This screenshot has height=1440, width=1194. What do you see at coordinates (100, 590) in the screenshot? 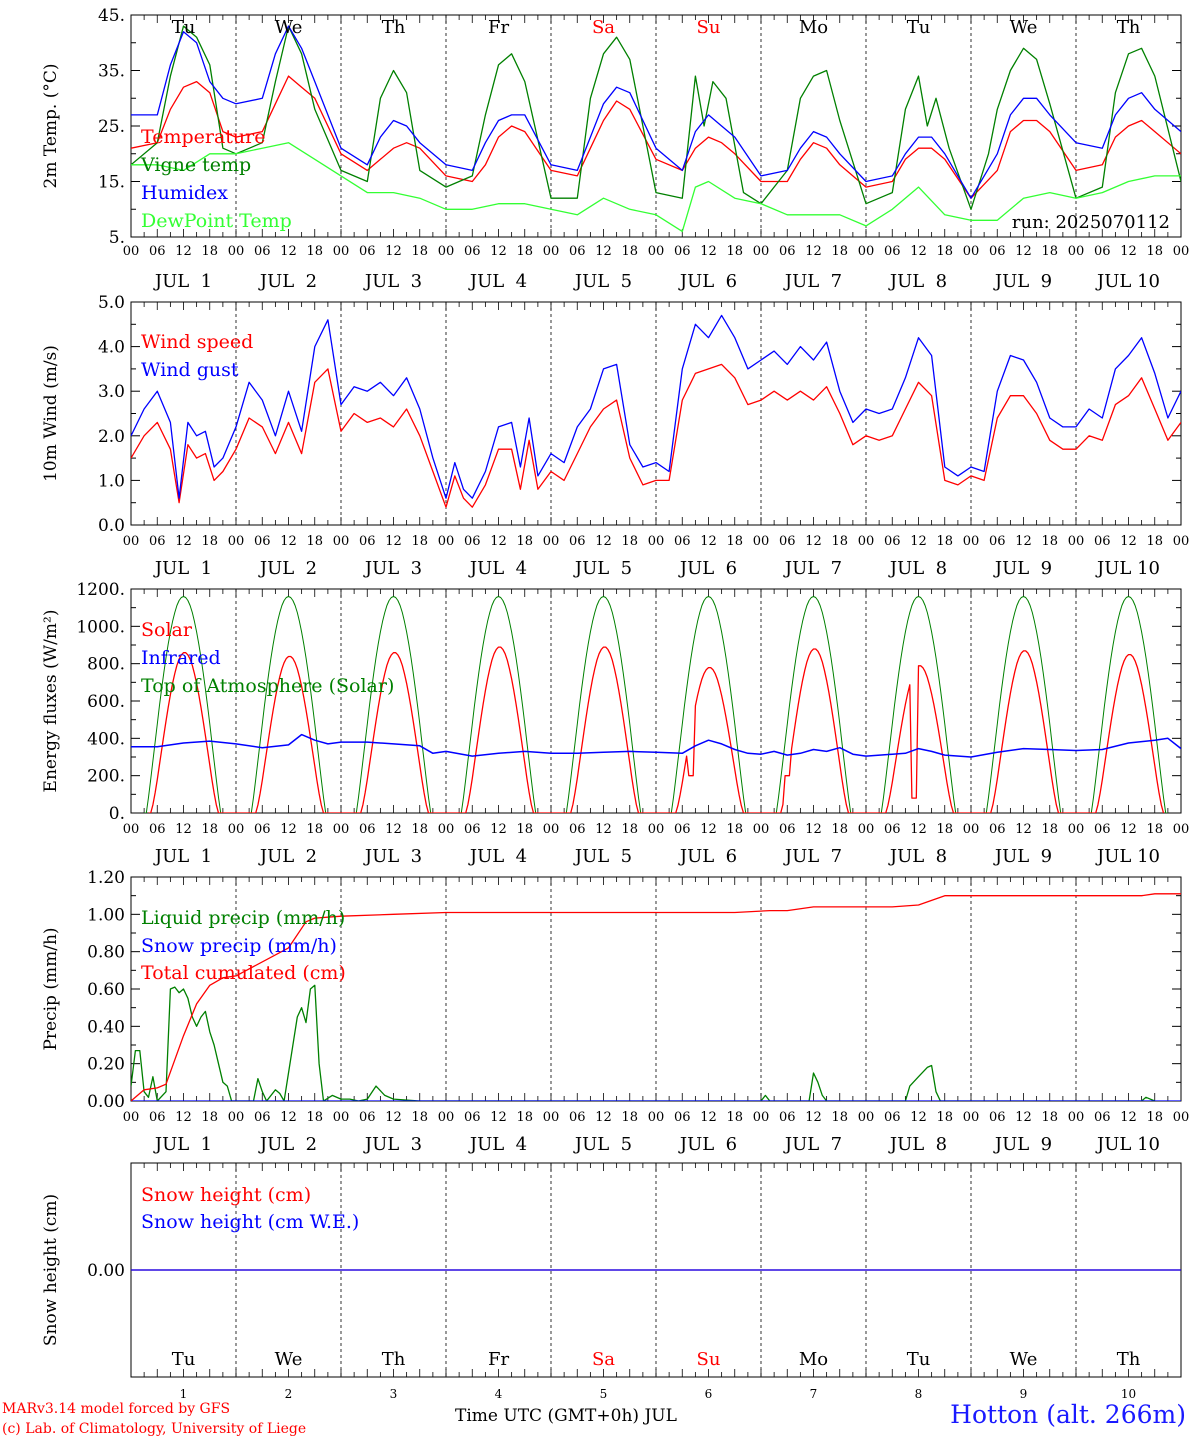
I see `y-tick-label: 1200.` at bounding box center [100, 590].